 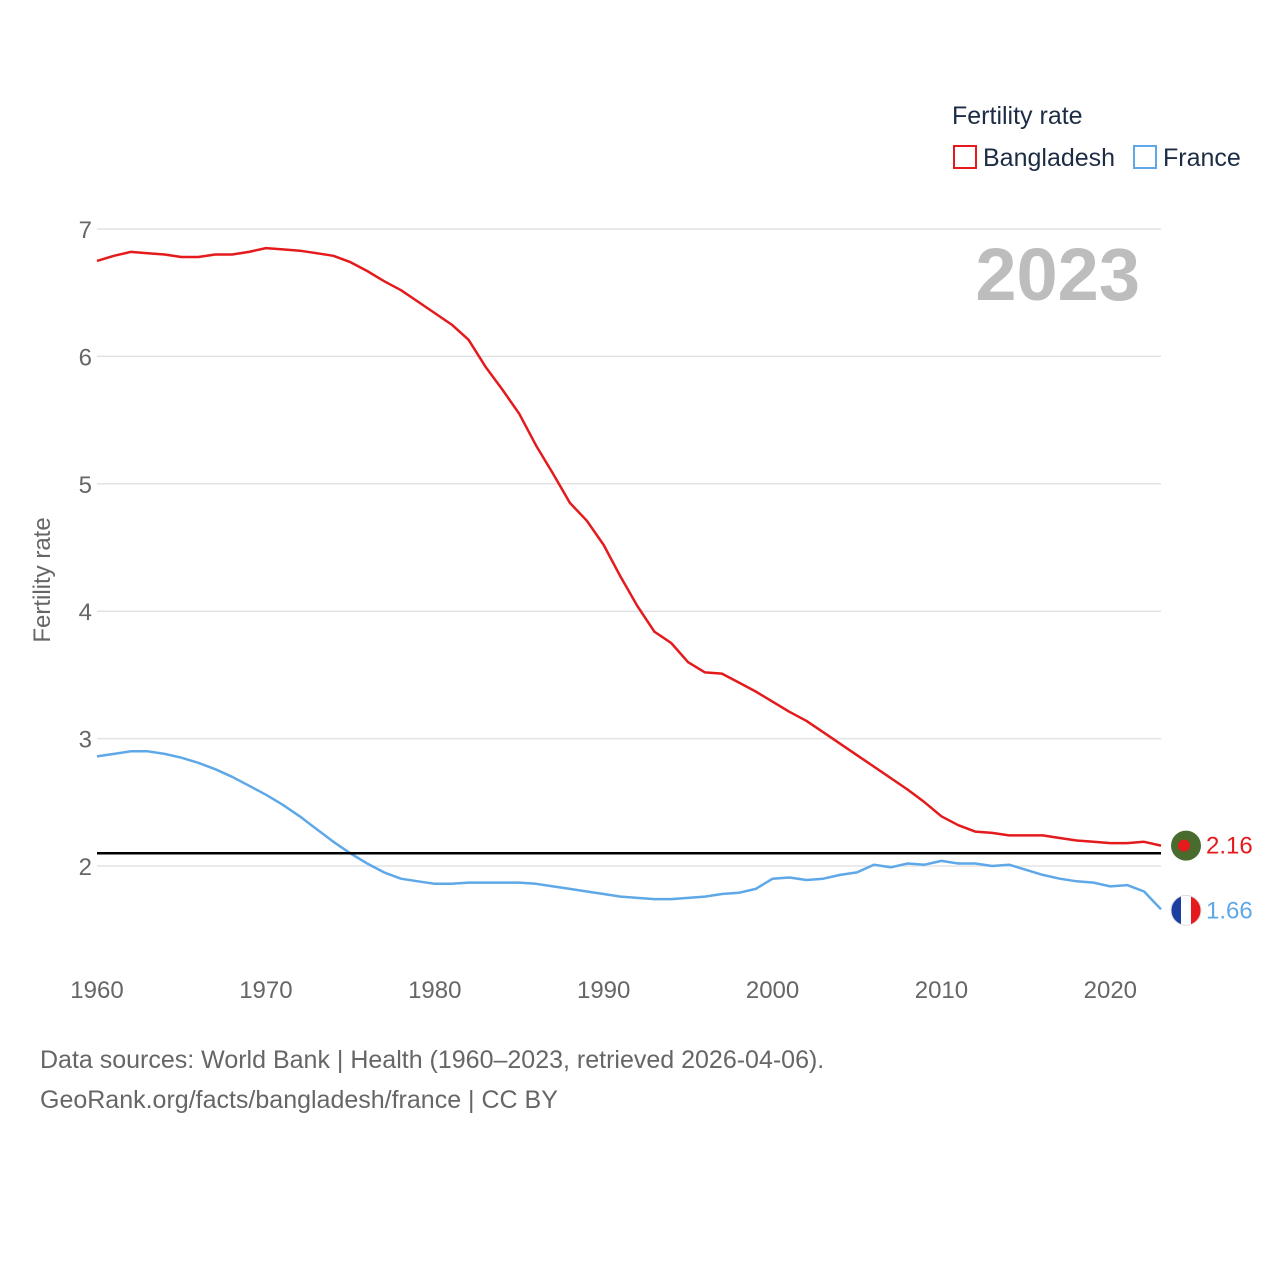 I want to click on y-axis: 2 3 4 5 6 7, so click(x=85, y=549).